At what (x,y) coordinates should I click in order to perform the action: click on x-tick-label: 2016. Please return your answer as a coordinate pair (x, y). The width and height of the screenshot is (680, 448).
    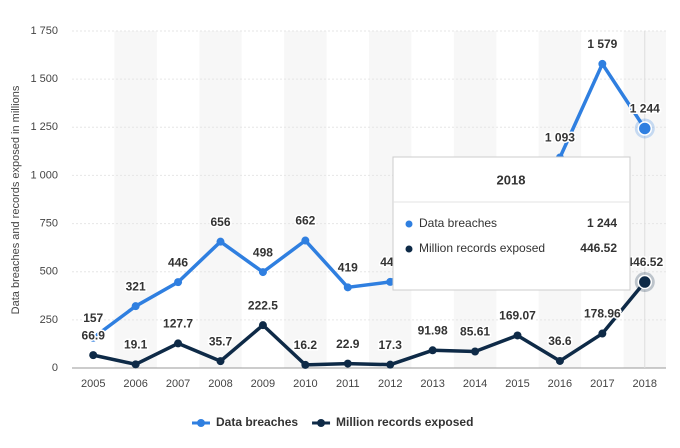
    Looking at the image, I should click on (560, 384).